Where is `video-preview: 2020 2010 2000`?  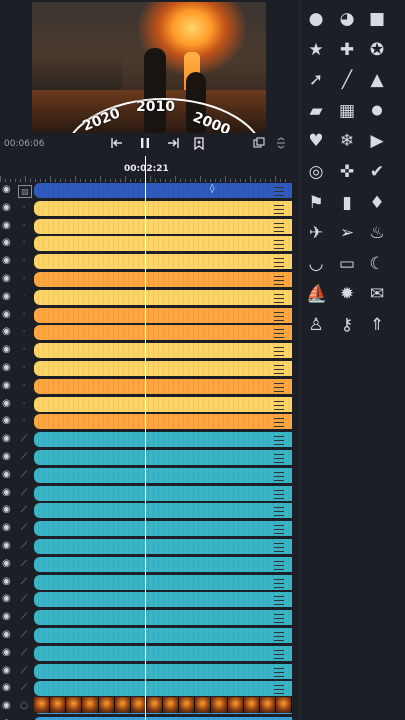
video-preview: 2020 2010 2000 is located at coordinates (149, 67).